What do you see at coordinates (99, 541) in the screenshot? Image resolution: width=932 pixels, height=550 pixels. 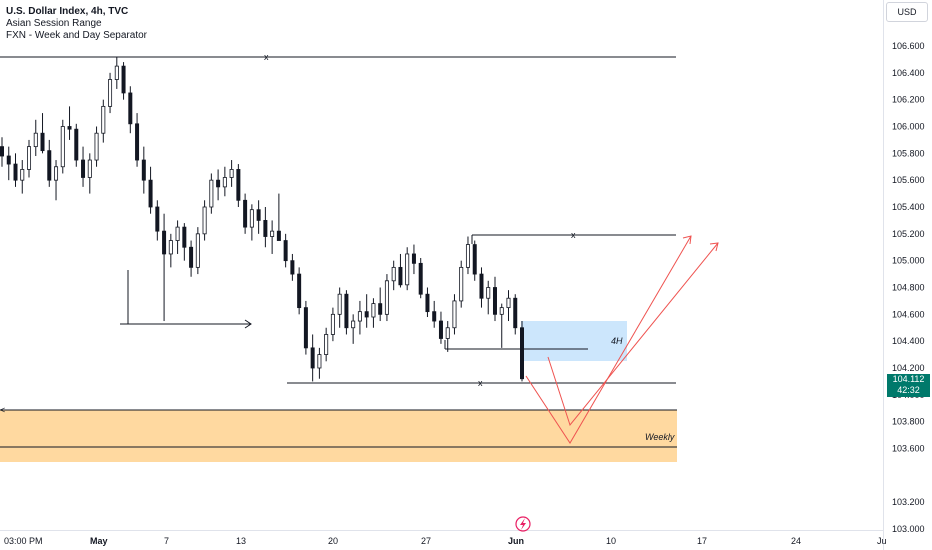 I see `time-tick-label: May` at bounding box center [99, 541].